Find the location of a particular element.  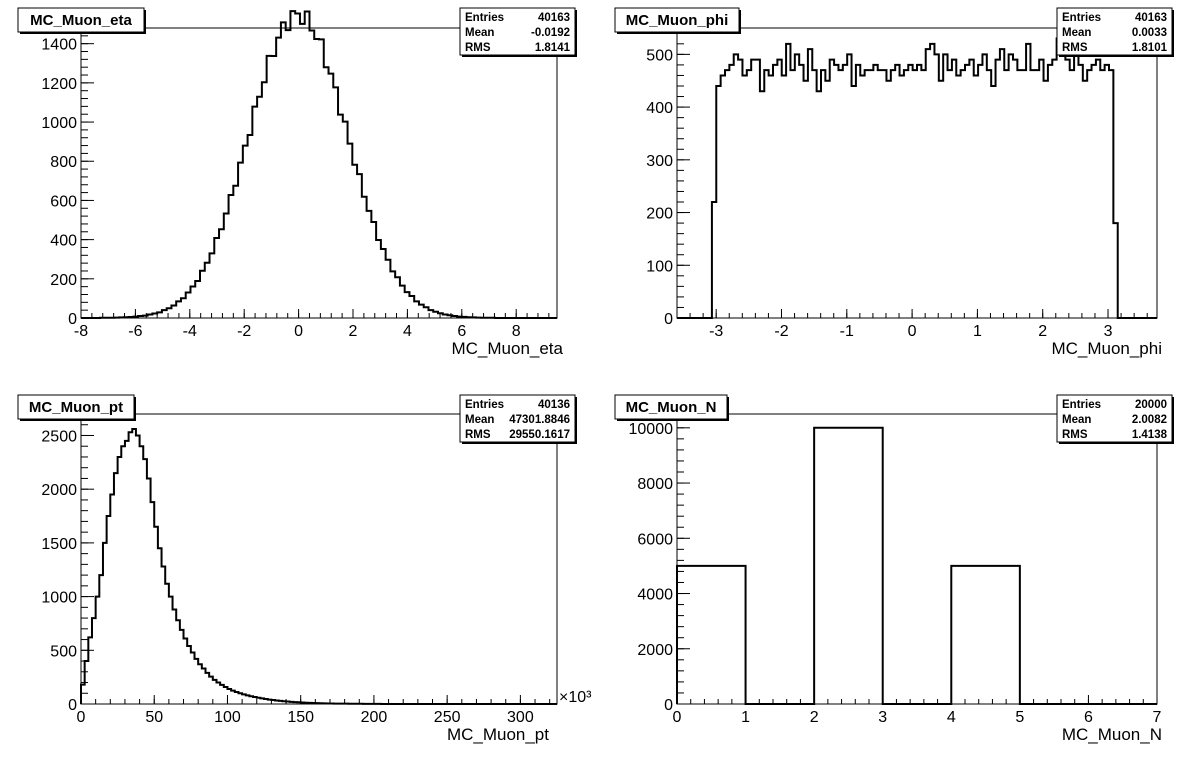

chart-title: MC_Muon_N is located at coordinates (671, 407).